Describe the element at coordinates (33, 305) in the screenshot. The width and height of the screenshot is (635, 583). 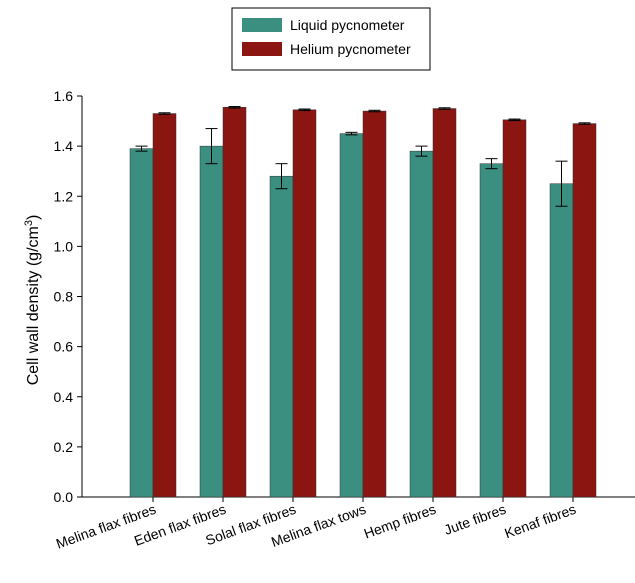
I see `y-label-text: Cell wall density (g/cm` at that location.